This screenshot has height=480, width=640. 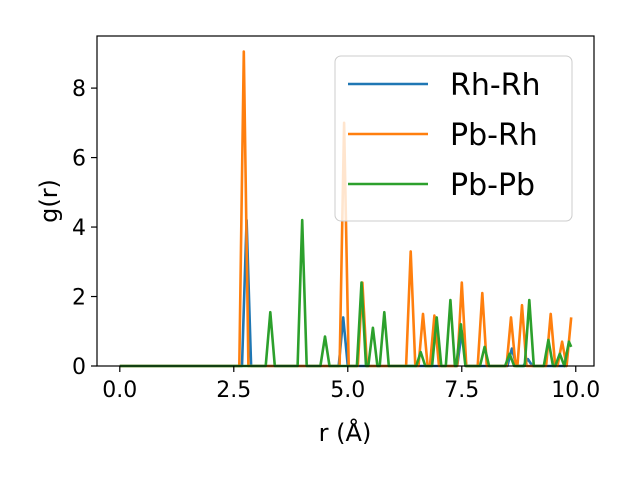 I want to click on x-tick-label: 7.5, so click(x=461, y=390).